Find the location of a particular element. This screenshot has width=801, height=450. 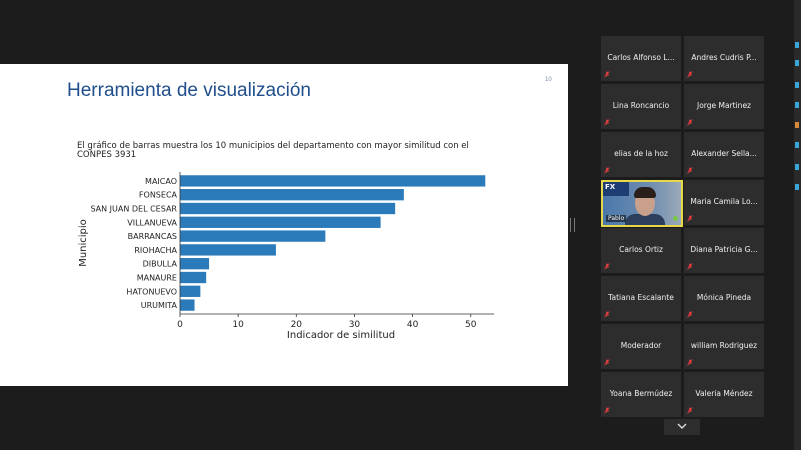

slide-number: 10 is located at coordinates (548, 80).